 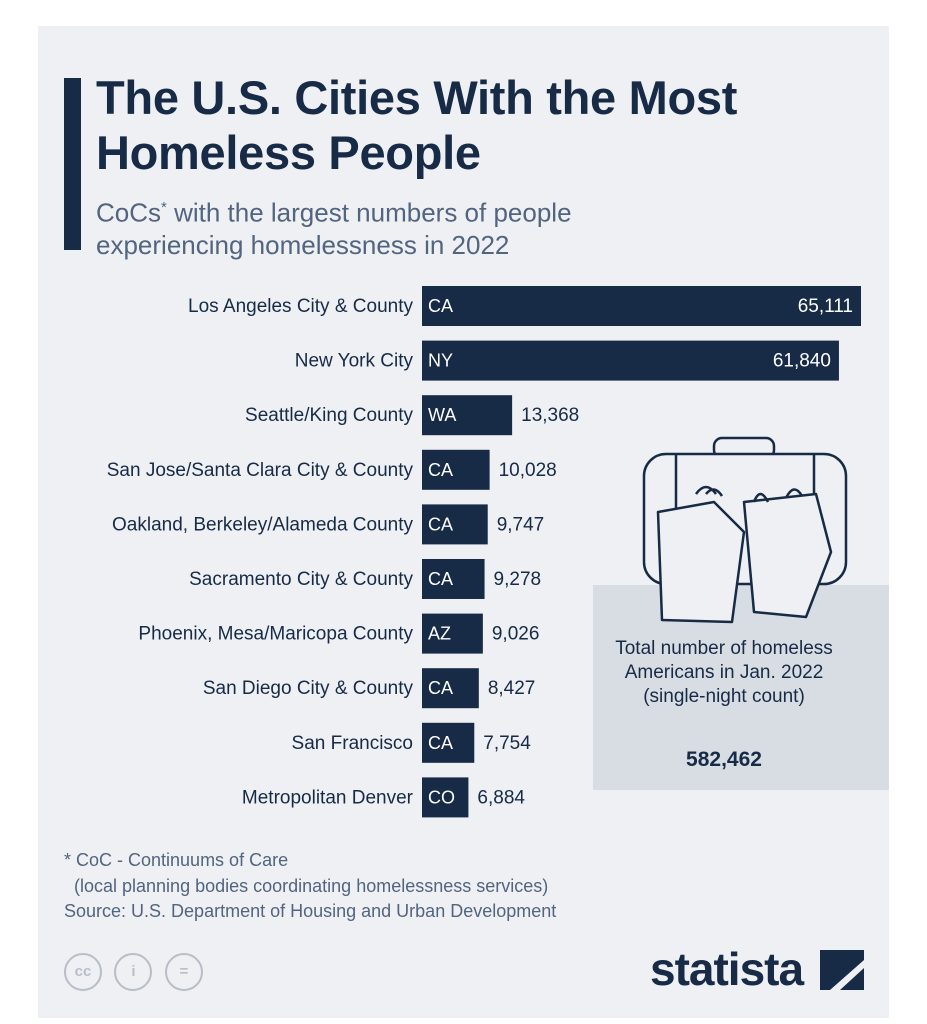 I want to click on cc-icon: cc, so click(x=83, y=972).